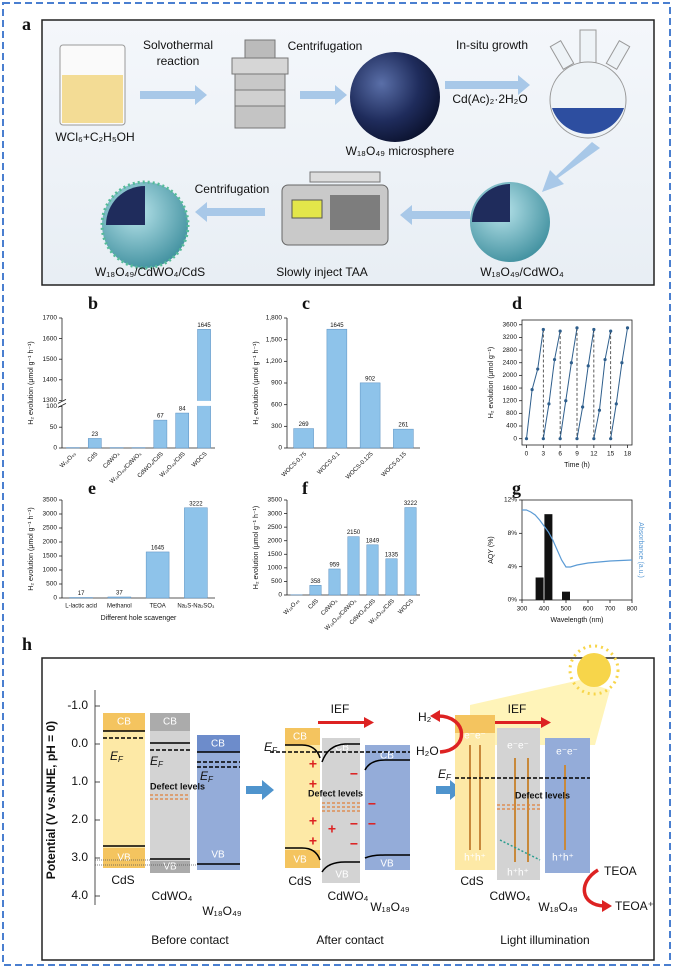 Image resolution: width=673 pixels, height=973 pixels. What do you see at coordinates (26, 24) in the screenshot?
I see `label: a` at bounding box center [26, 24].